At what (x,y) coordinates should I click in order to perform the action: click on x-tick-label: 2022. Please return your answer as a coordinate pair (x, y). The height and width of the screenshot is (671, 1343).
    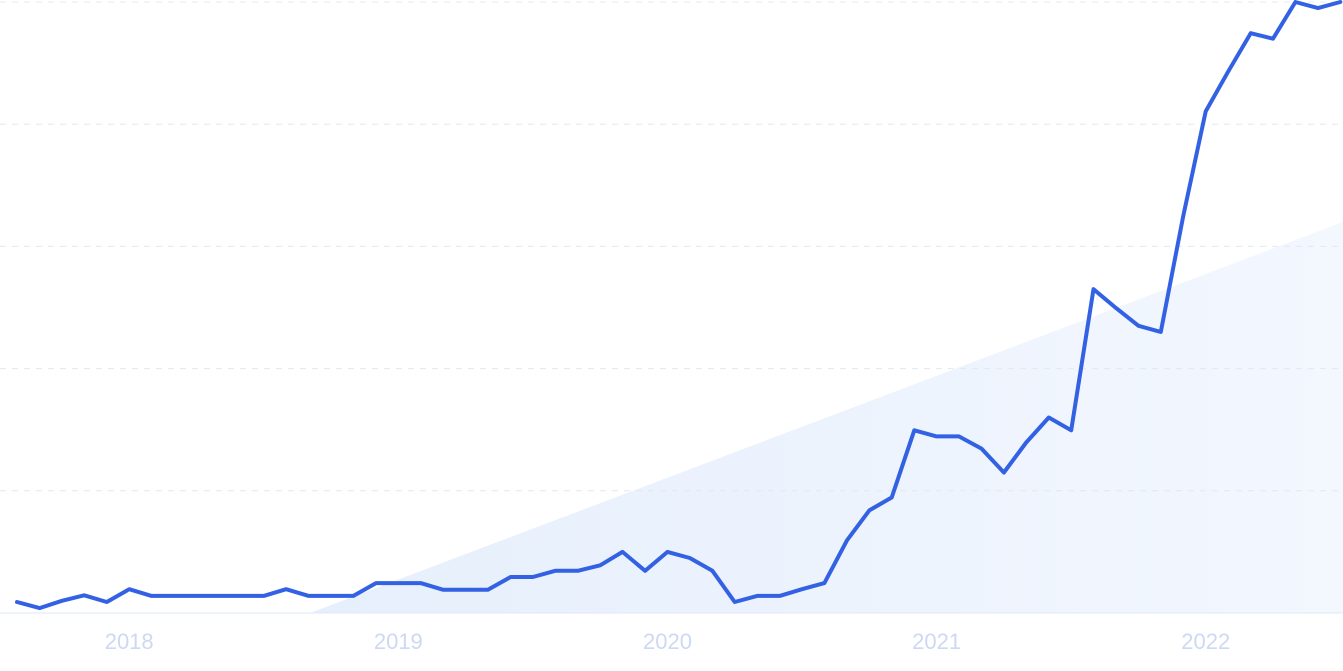
    Looking at the image, I should click on (1205, 641).